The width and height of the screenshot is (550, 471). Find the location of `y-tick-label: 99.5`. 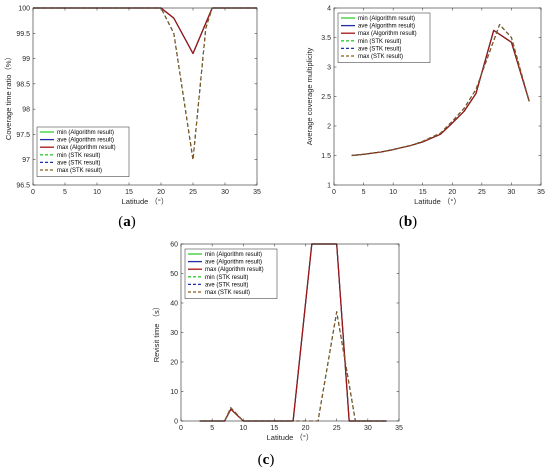

y-tick-label: 99.5 is located at coordinates (23, 34).